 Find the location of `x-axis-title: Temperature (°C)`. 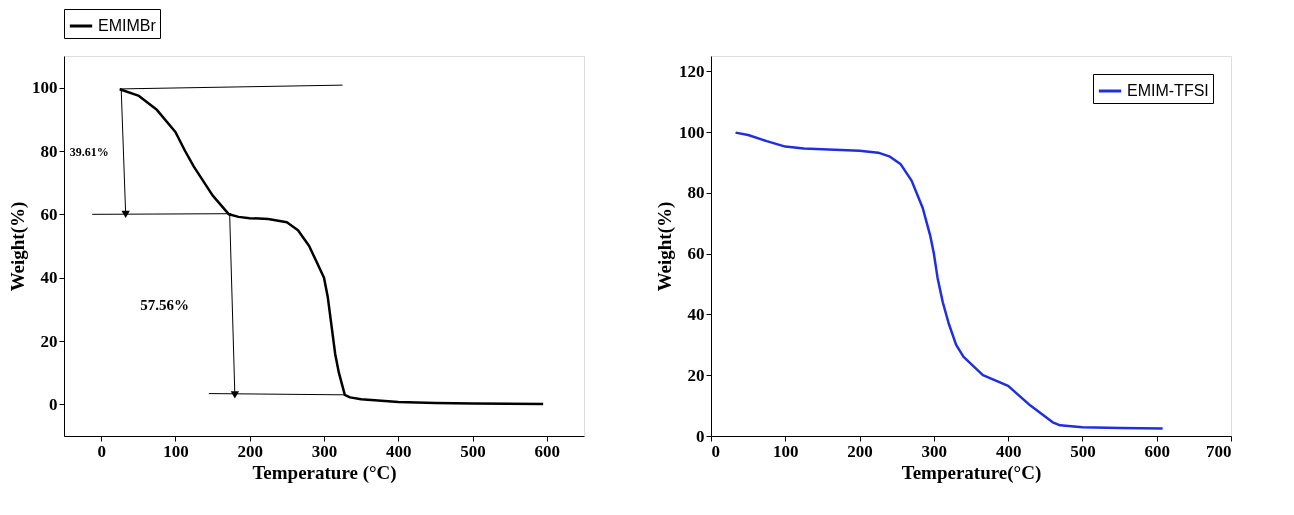

x-axis-title: Temperature (°C) is located at coordinates (324, 472).